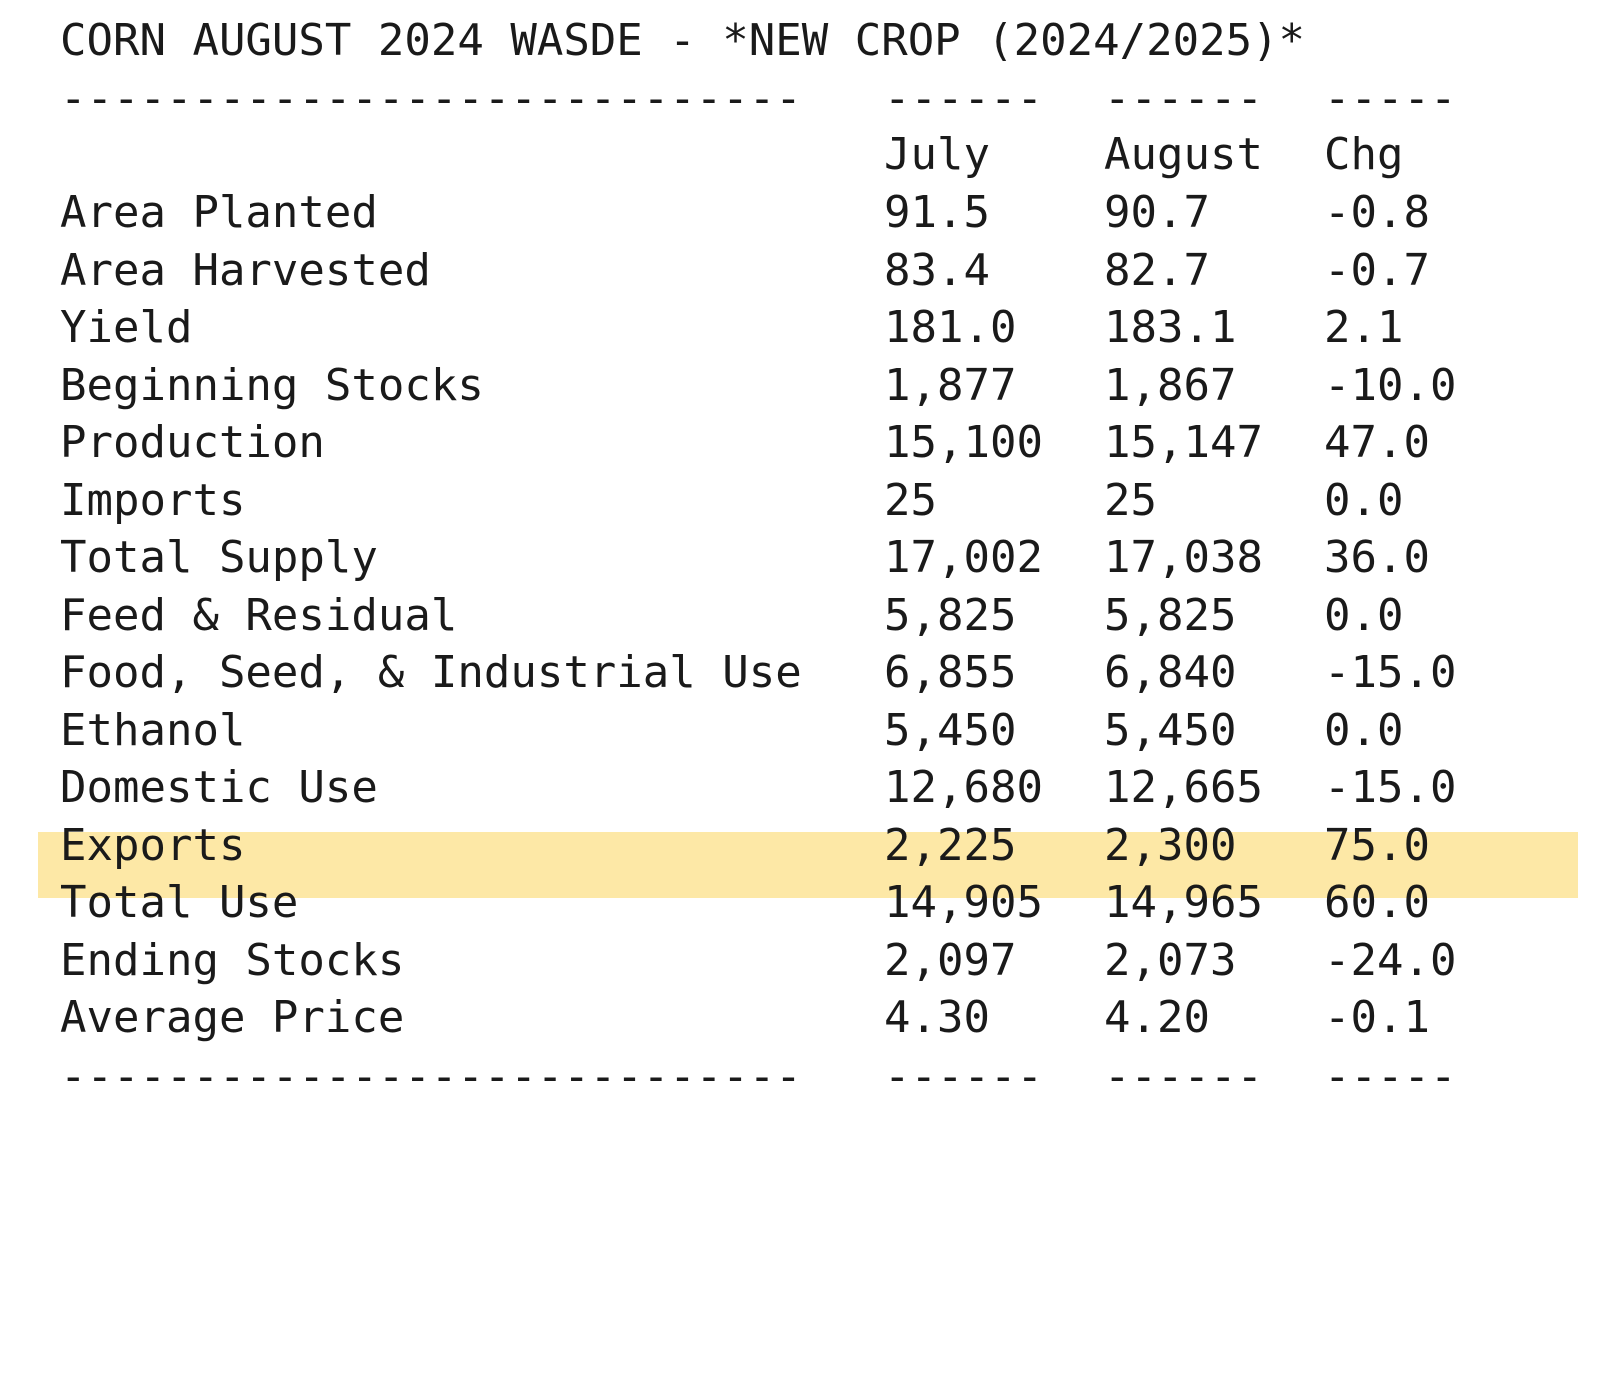 This screenshot has width=1600, height=1396. I want to click on row-august-value: 2,300, so click(1170, 845).